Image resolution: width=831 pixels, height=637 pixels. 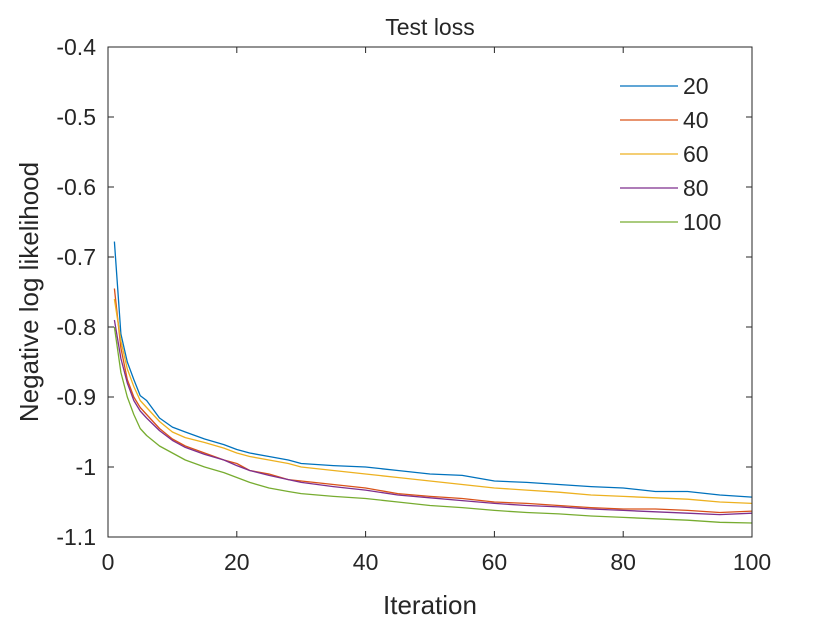 I want to click on y-tick-label: -1.1, so click(x=76, y=537).